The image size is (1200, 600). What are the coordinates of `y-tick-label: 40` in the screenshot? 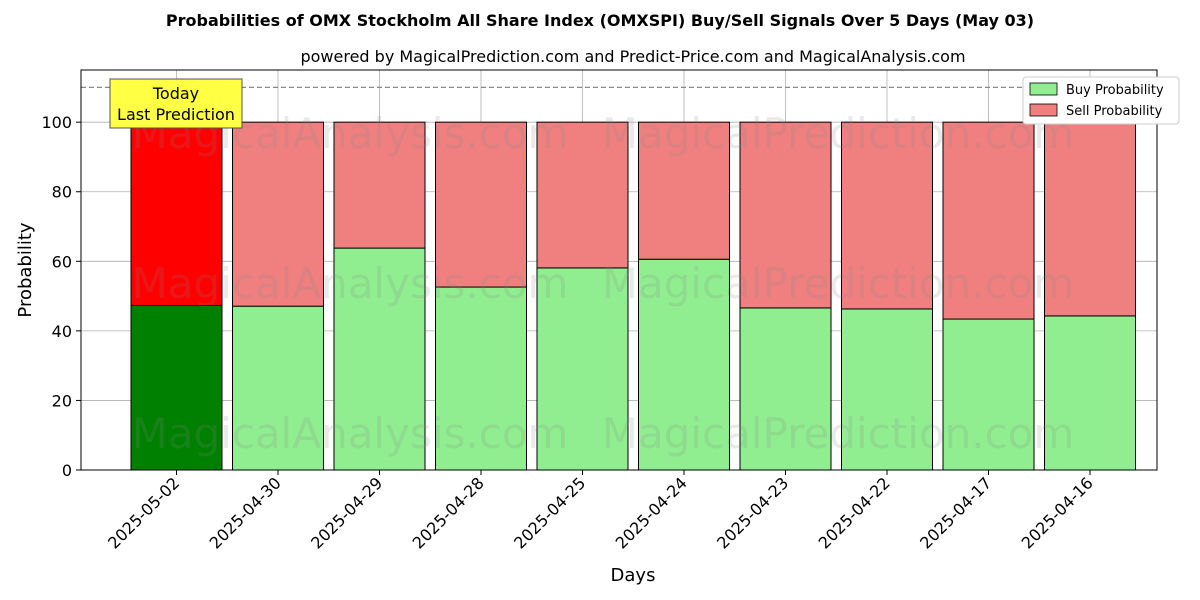 It's located at (62, 331).